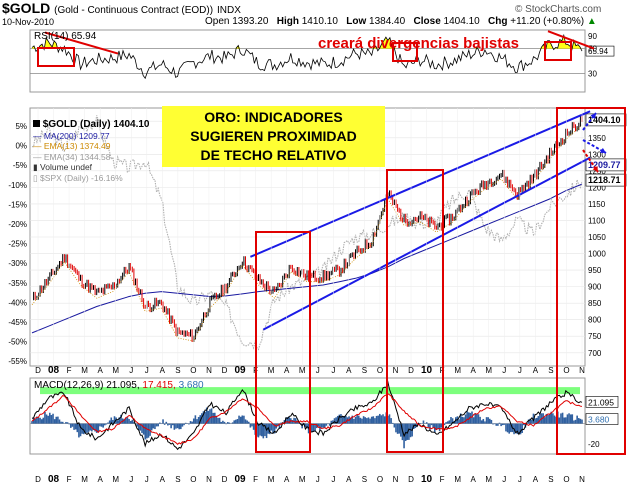 The height and width of the screenshot is (489, 639). I want to click on month-label-bottom-24: D, so click(411, 479).